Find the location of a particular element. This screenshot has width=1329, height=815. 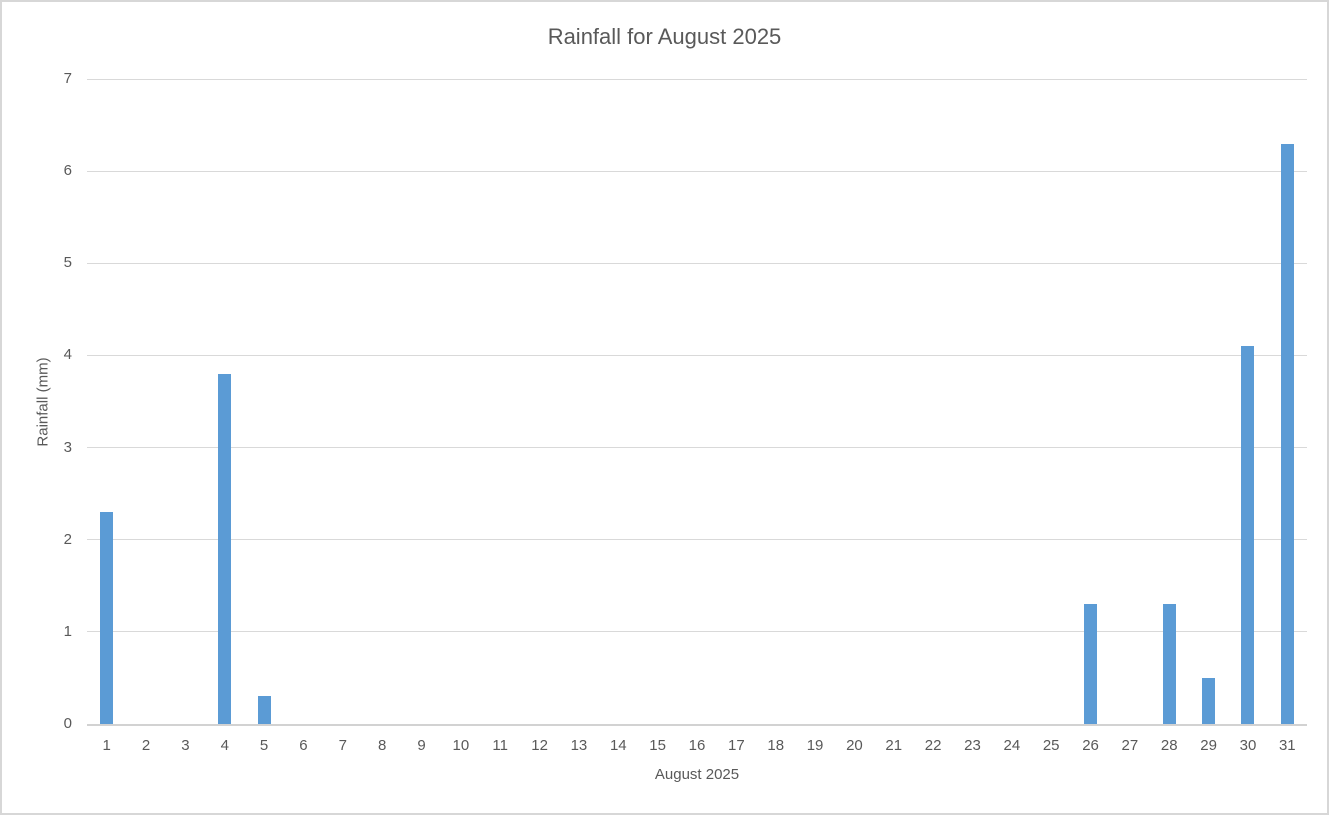

y-tick-label: 6 is located at coordinates (67, 171).